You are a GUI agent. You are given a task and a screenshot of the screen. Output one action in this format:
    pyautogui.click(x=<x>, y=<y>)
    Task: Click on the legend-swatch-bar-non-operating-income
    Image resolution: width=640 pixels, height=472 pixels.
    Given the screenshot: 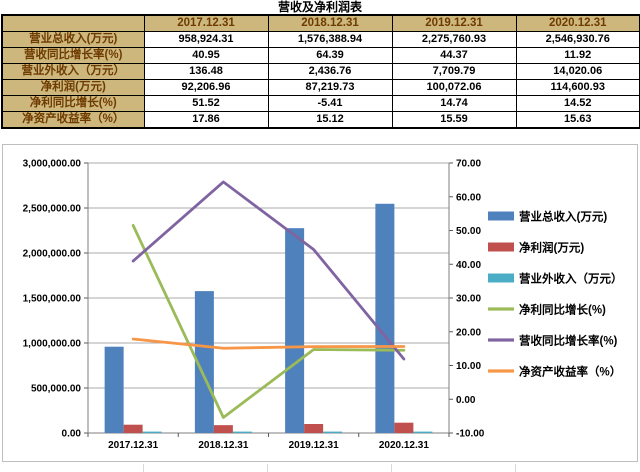 What is the action you would take?
    pyautogui.click(x=501, y=278)
    